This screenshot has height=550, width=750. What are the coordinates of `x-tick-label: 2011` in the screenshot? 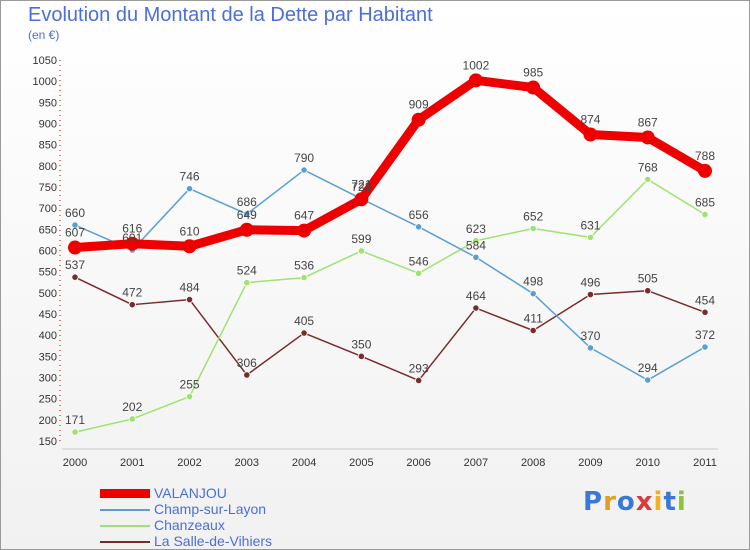 It's located at (705, 463).